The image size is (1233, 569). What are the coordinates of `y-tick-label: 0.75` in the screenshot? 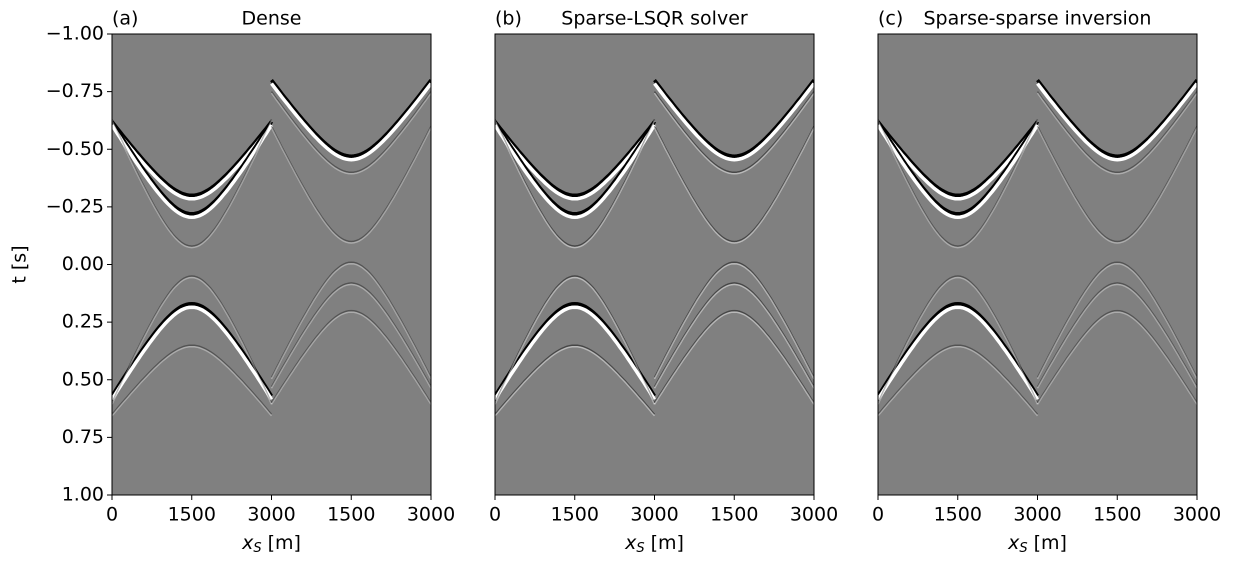 It's located at (83, 437).